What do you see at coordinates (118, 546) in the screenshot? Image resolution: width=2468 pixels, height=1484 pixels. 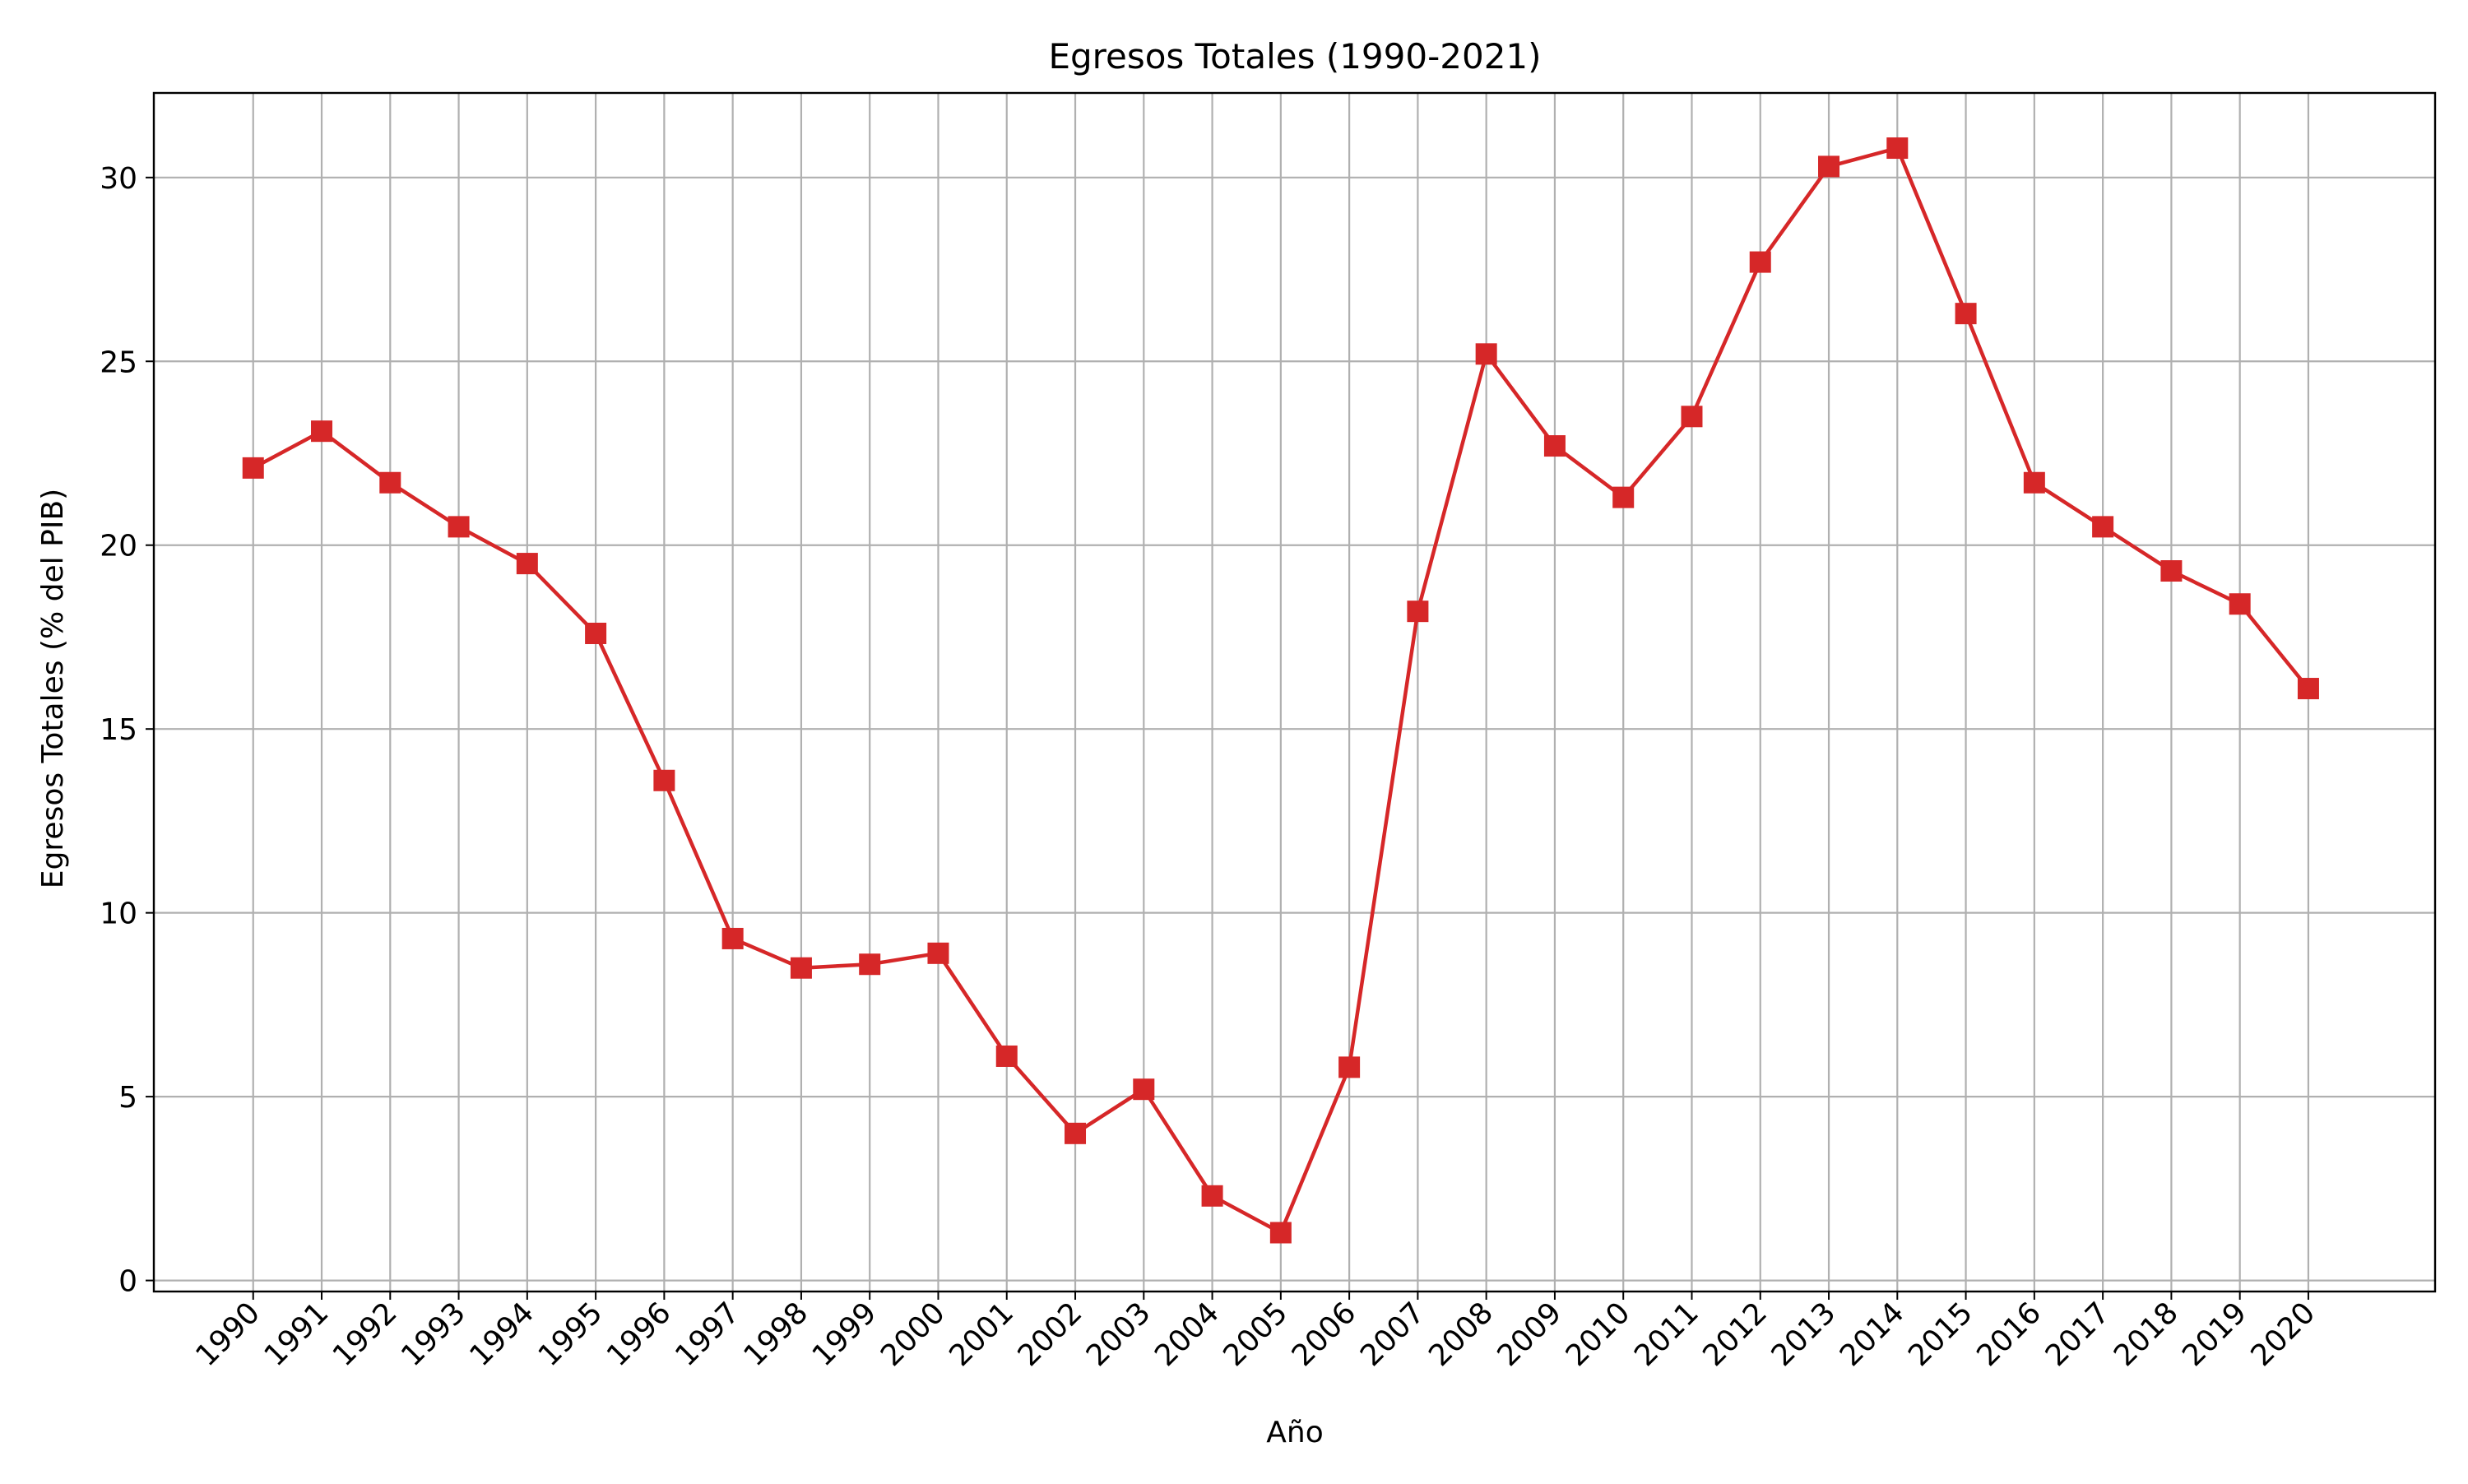 I see `y-tick-label: 20` at bounding box center [118, 546].